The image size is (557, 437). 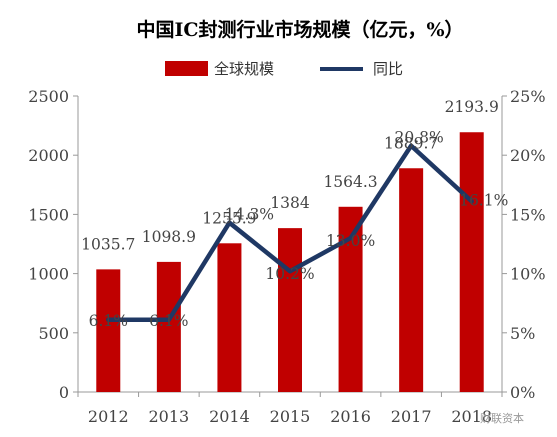 I want to click on y-right-tick-label: 10%, so click(x=528, y=274).